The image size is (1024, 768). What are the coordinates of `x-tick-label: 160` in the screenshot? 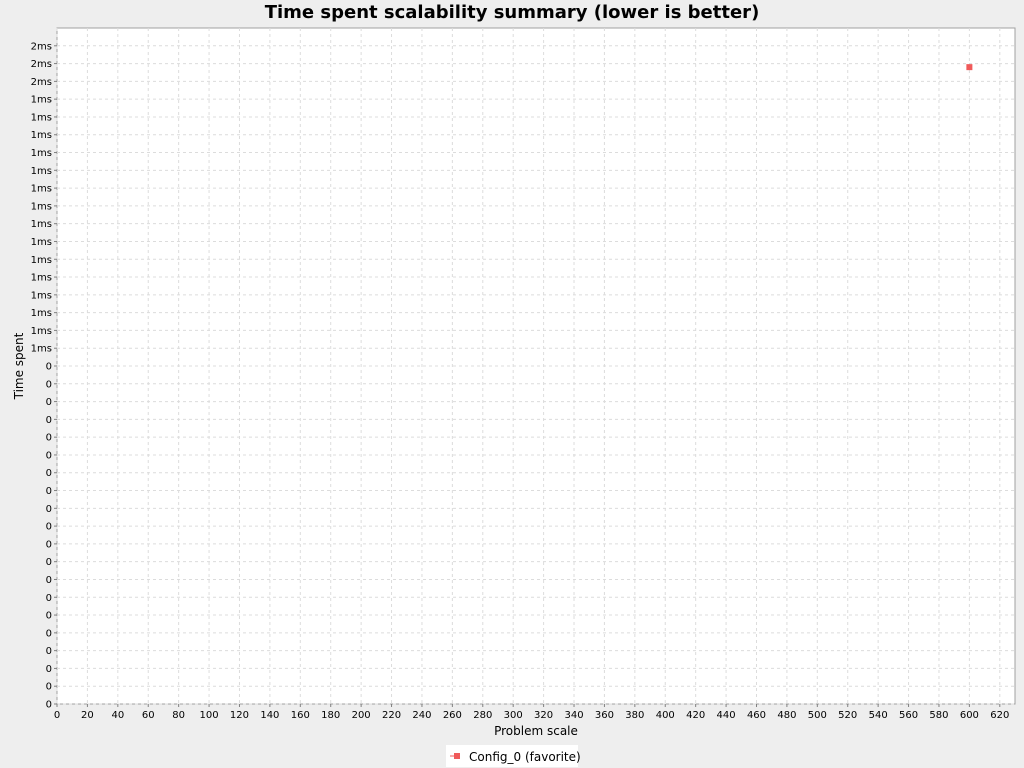 It's located at (300, 715).